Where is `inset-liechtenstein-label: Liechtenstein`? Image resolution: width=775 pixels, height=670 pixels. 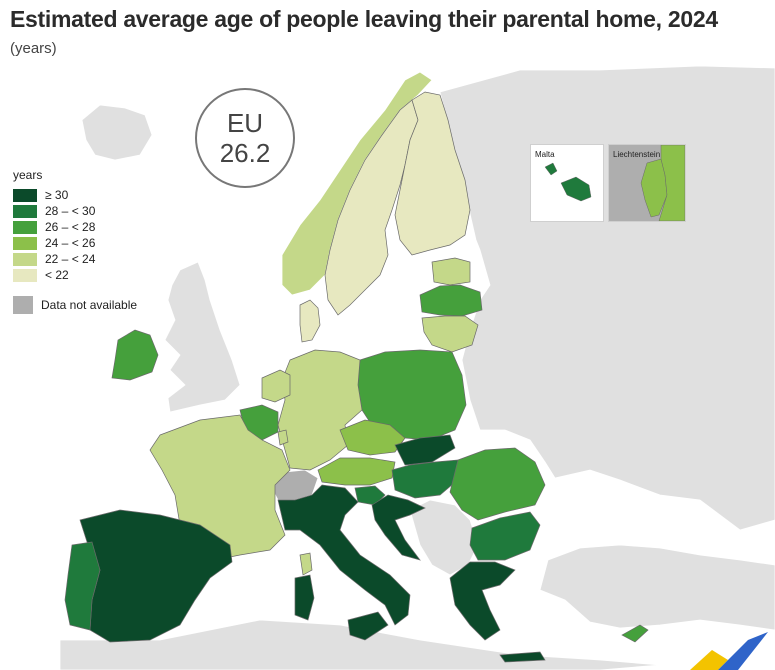 inset-liechtenstein-label: Liechtenstein is located at coordinates (637, 154).